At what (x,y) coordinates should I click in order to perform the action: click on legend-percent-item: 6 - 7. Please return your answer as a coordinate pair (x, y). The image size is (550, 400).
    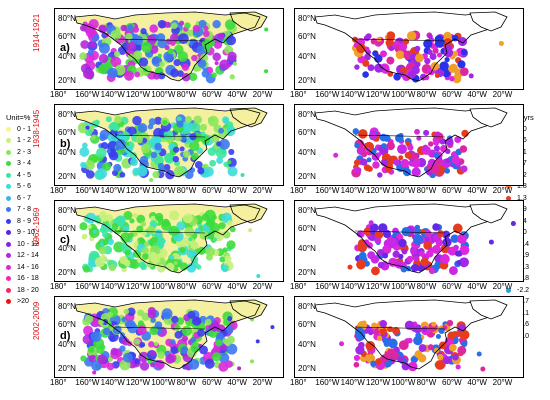
    Looking at the image, I should click on (22, 199).